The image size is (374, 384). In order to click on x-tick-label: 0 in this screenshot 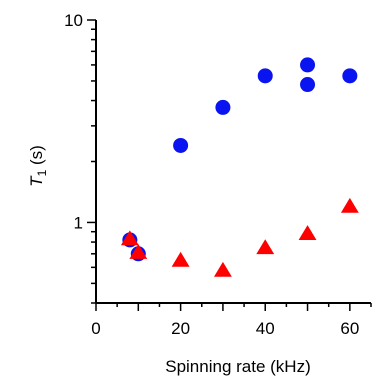, I will do `click(95, 328)`.